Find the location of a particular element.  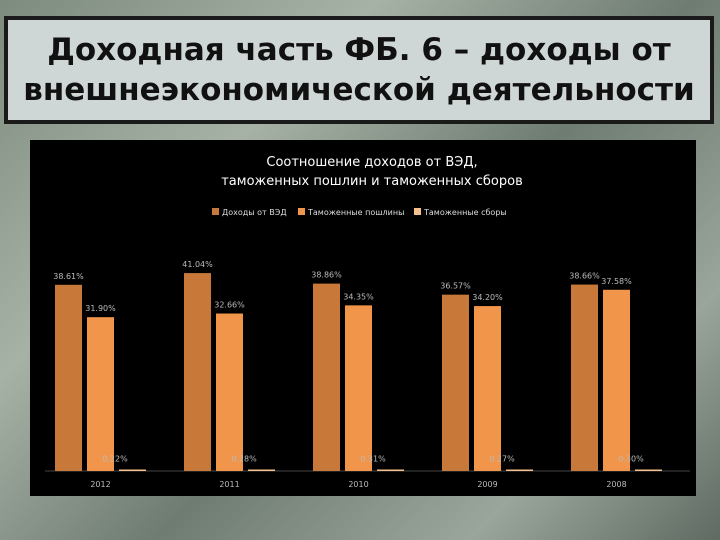

x-tick-label: 2011 is located at coordinates (229, 484).